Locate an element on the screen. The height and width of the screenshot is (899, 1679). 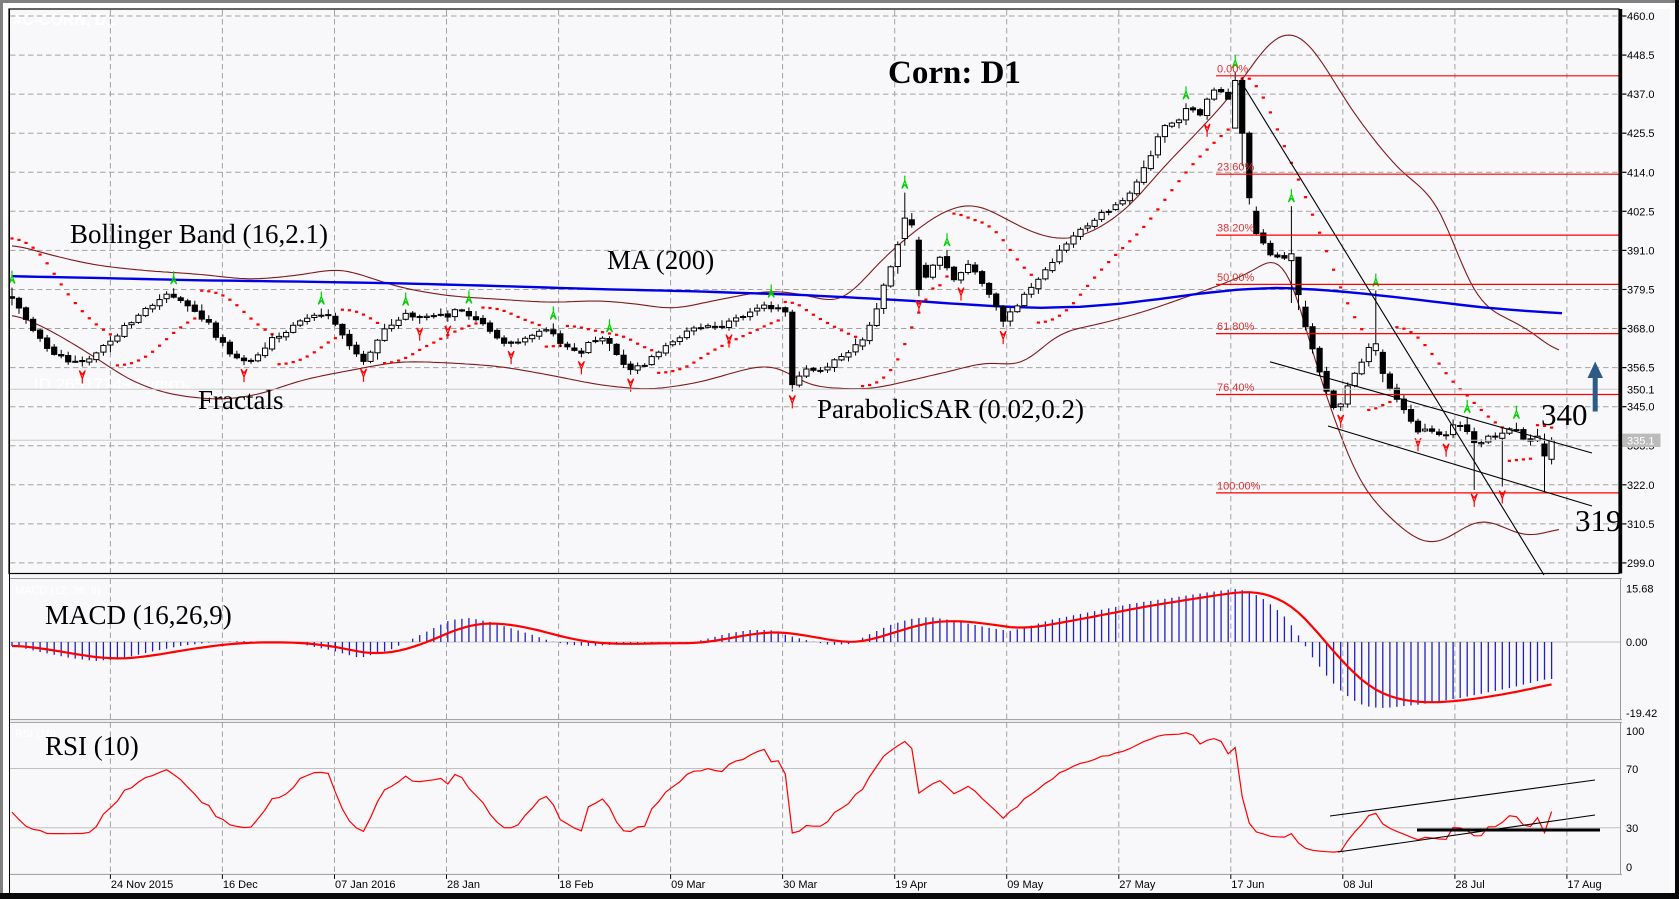
svg-text: MA (200) is located at coordinates (660, 260).